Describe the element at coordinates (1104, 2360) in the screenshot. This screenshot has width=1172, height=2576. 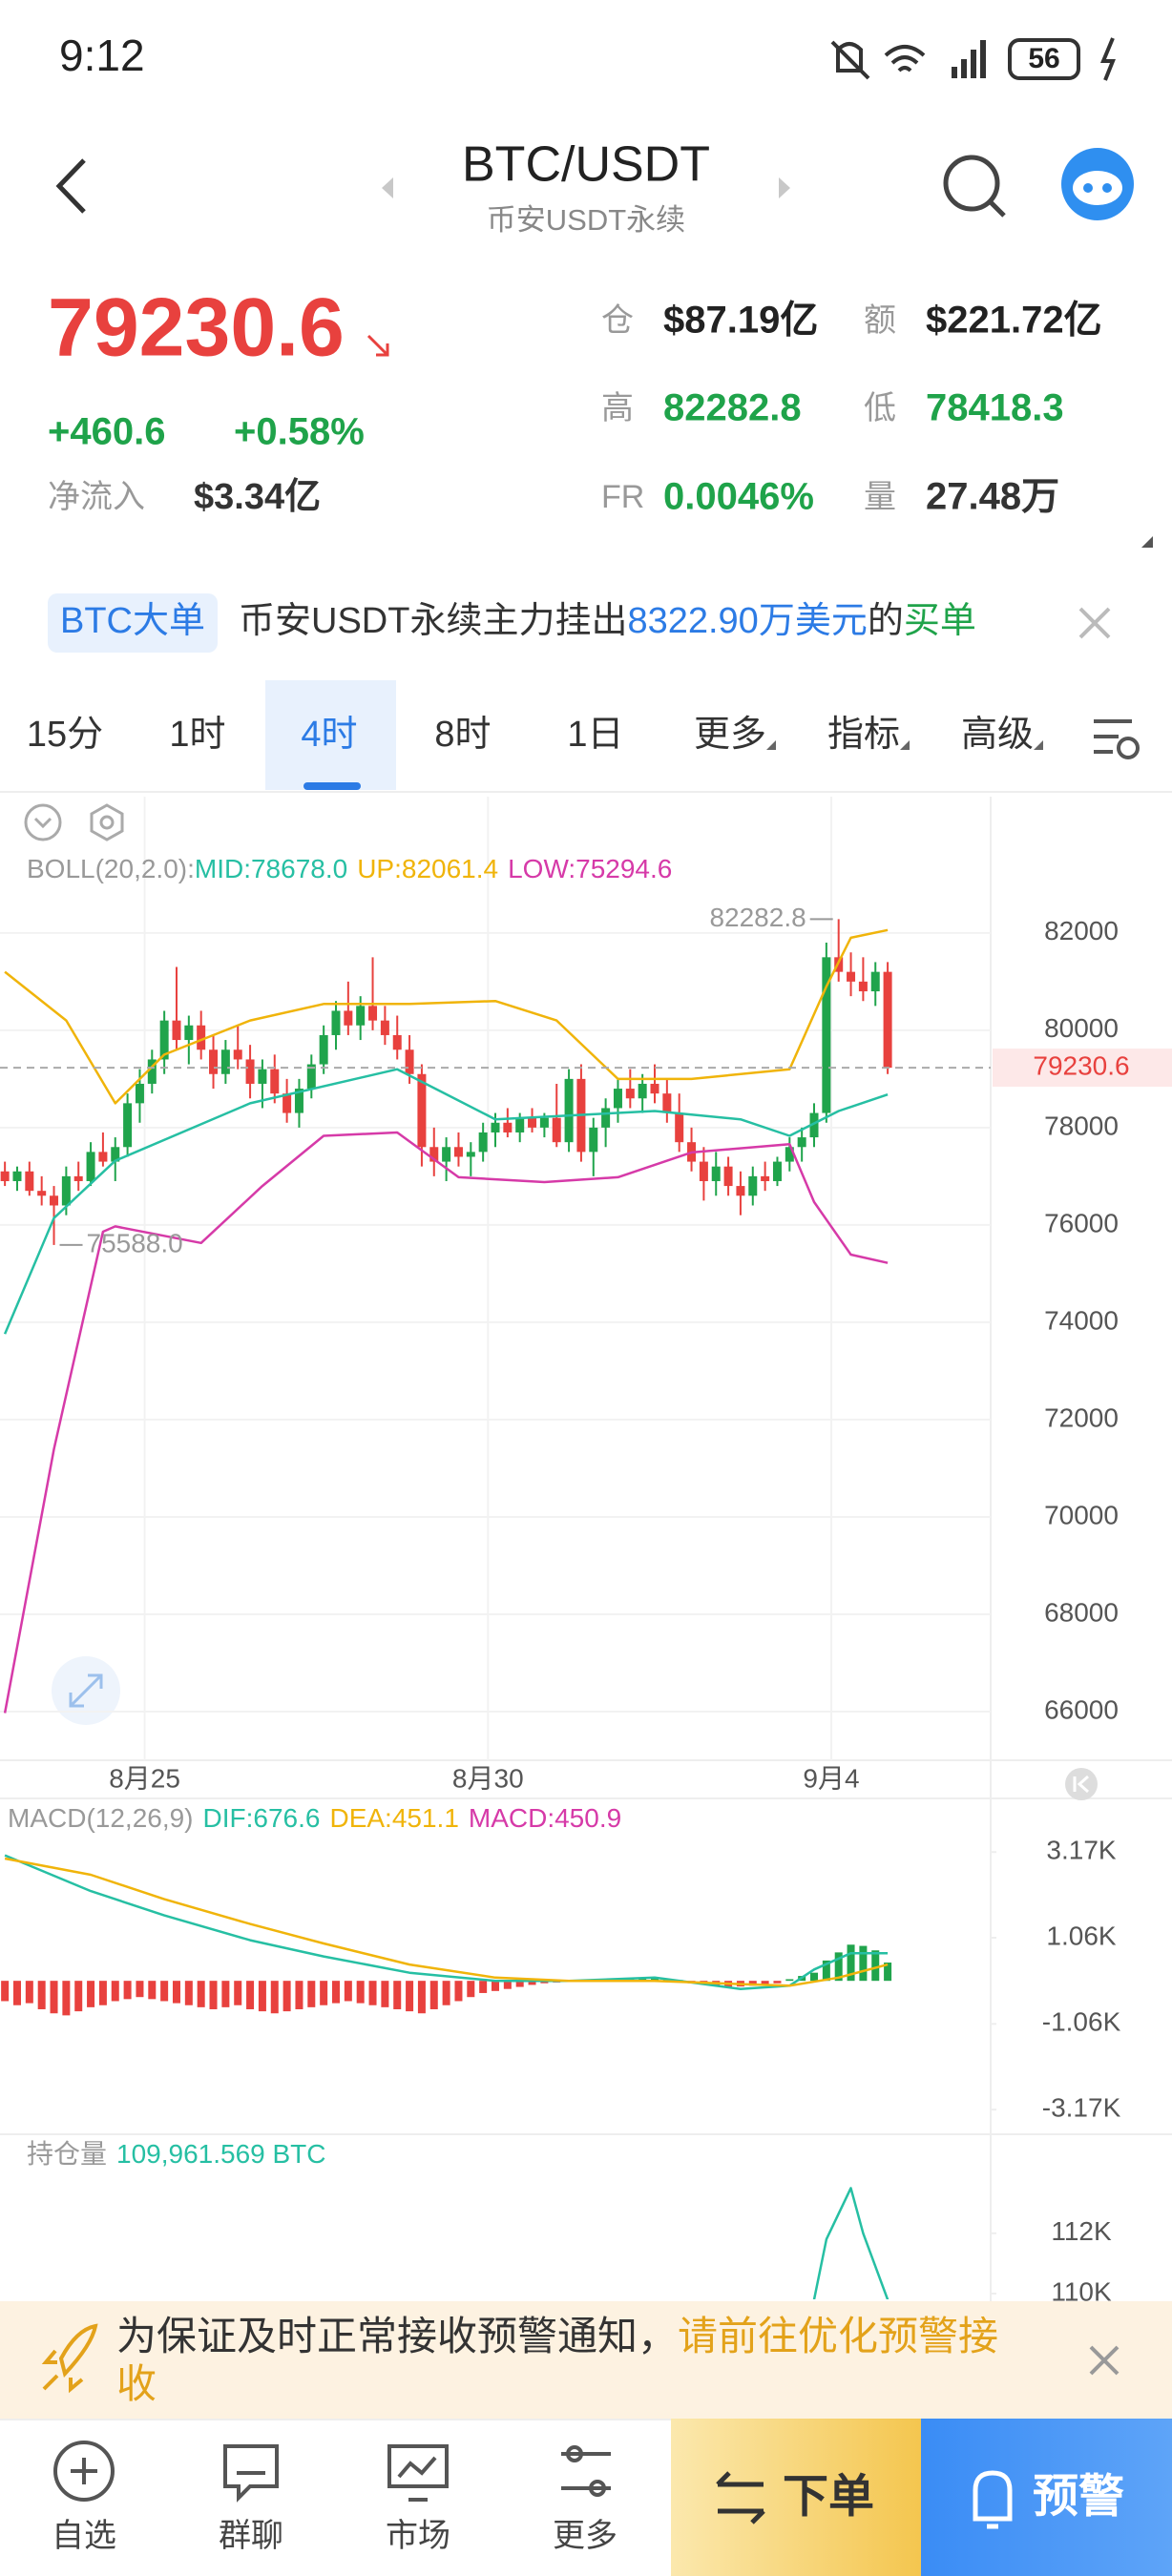
I see `banner-close` at that location.